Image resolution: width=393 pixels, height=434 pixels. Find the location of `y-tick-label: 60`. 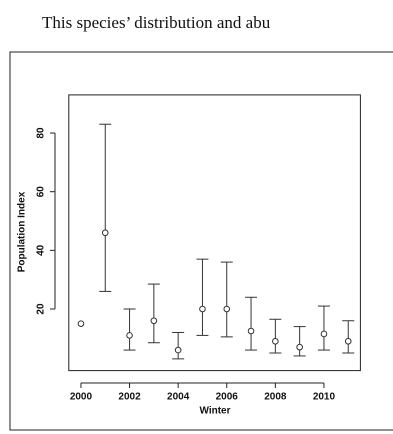

y-tick-label: 60 is located at coordinates (41, 192).